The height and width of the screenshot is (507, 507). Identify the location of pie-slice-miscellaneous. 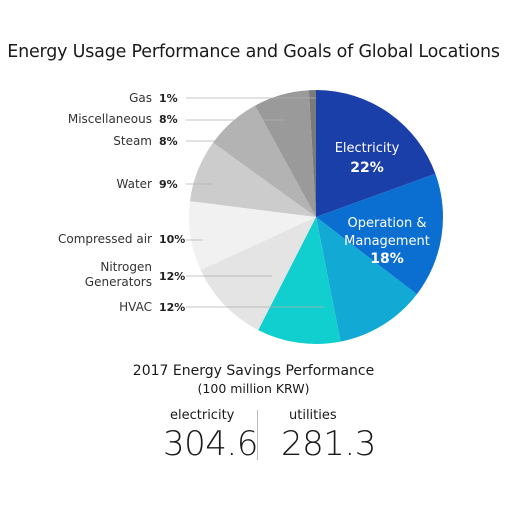
(285, 153).